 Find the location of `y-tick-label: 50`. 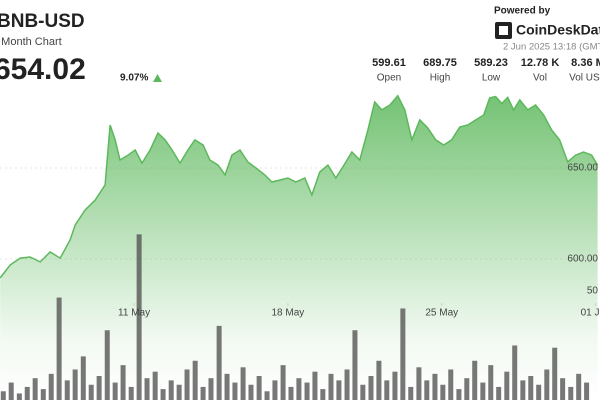

y-tick-label: 50 is located at coordinates (593, 291).